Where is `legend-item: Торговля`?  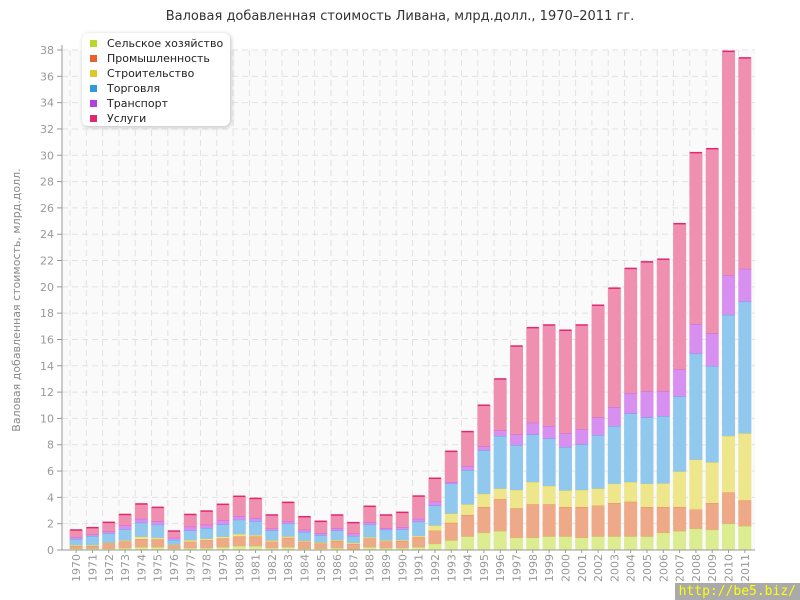
legend-item: Торговля is located at coordinates (156, 88).